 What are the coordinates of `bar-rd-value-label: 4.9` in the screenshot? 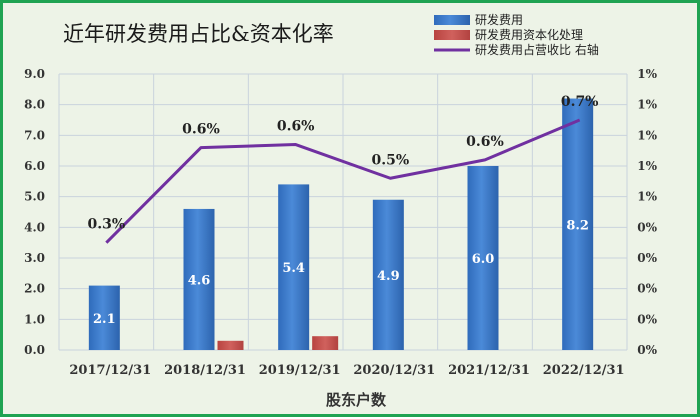 It's located at (388, 276).